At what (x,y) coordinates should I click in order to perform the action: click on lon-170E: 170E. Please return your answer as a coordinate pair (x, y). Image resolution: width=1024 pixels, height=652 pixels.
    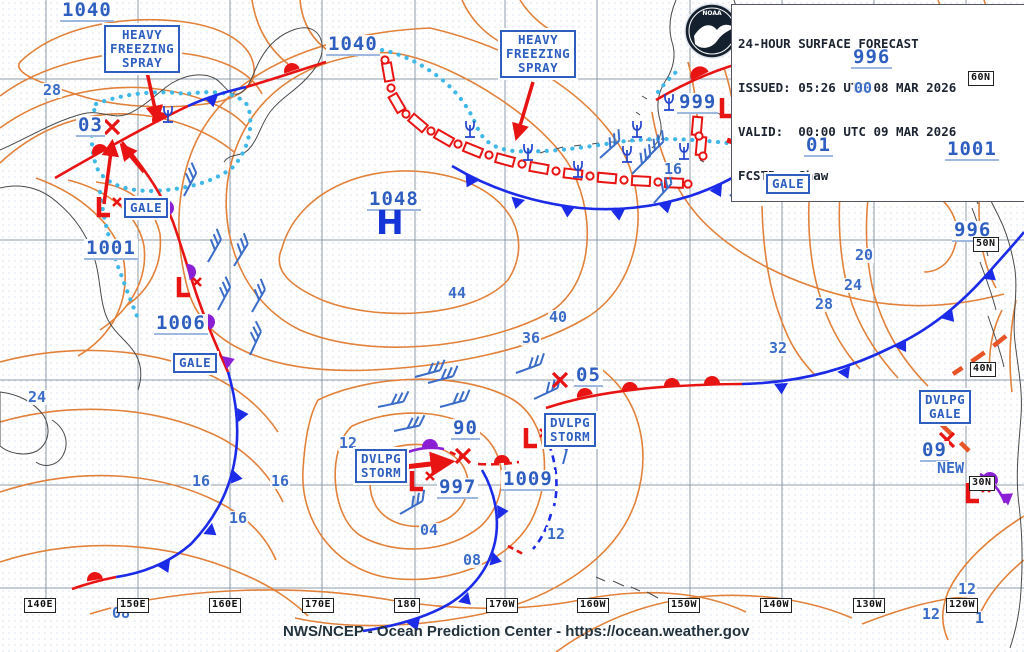
    Looking at the image, I should click on (318, 605).